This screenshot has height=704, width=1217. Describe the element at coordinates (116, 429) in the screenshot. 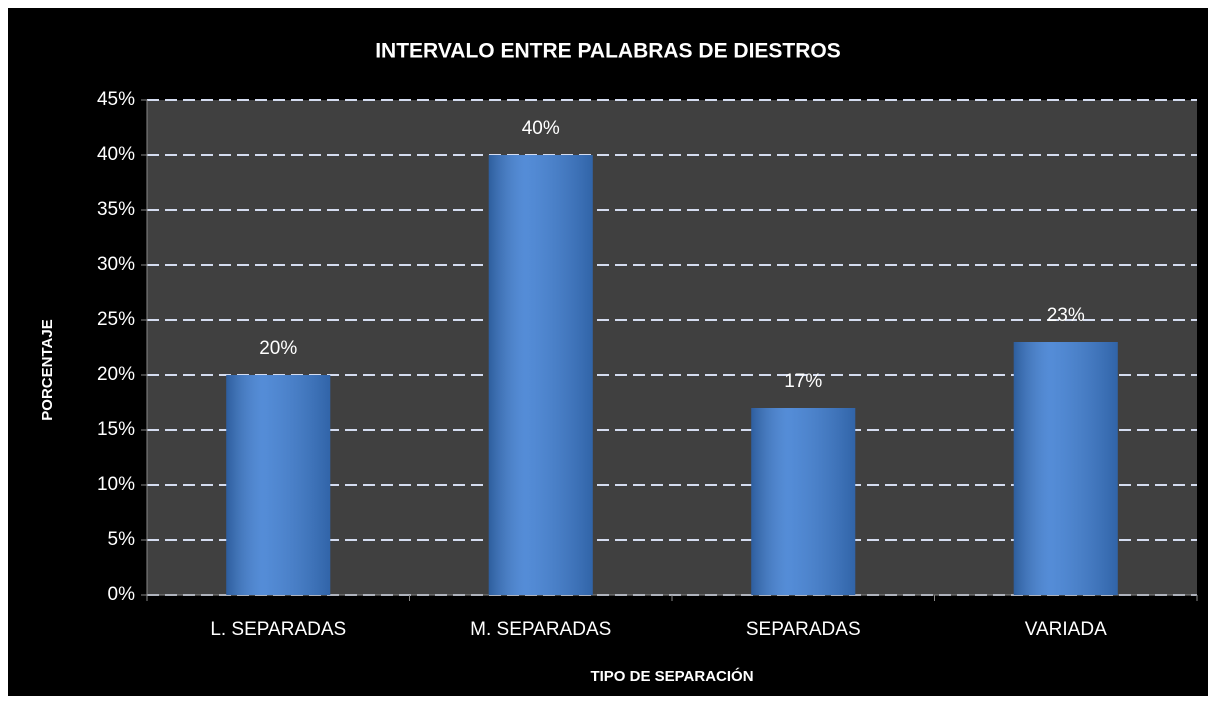

I see `y-tick-label: 15%` at that location.